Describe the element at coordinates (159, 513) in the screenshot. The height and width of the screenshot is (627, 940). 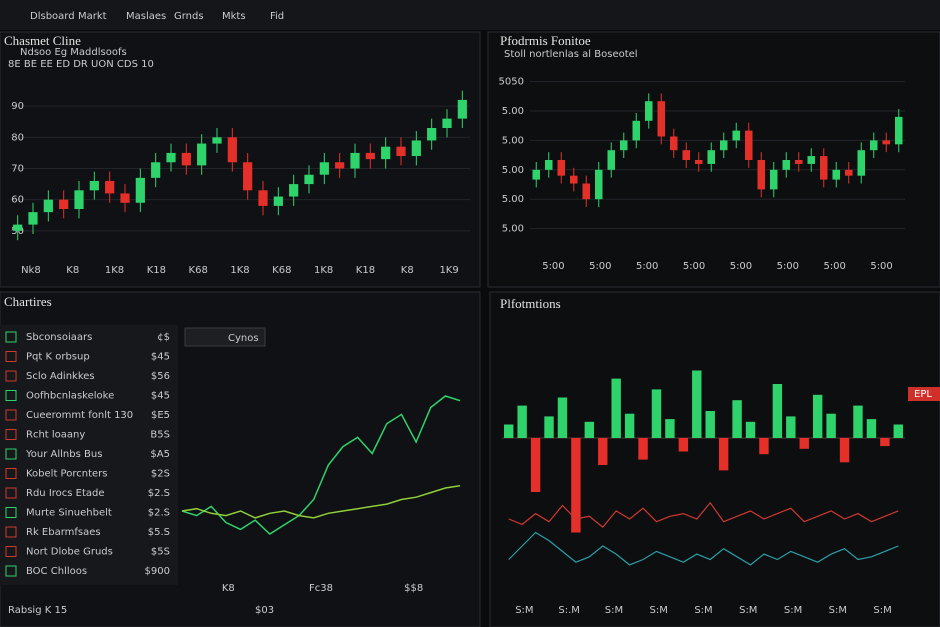
I see `row-value: $2.S` at that location.